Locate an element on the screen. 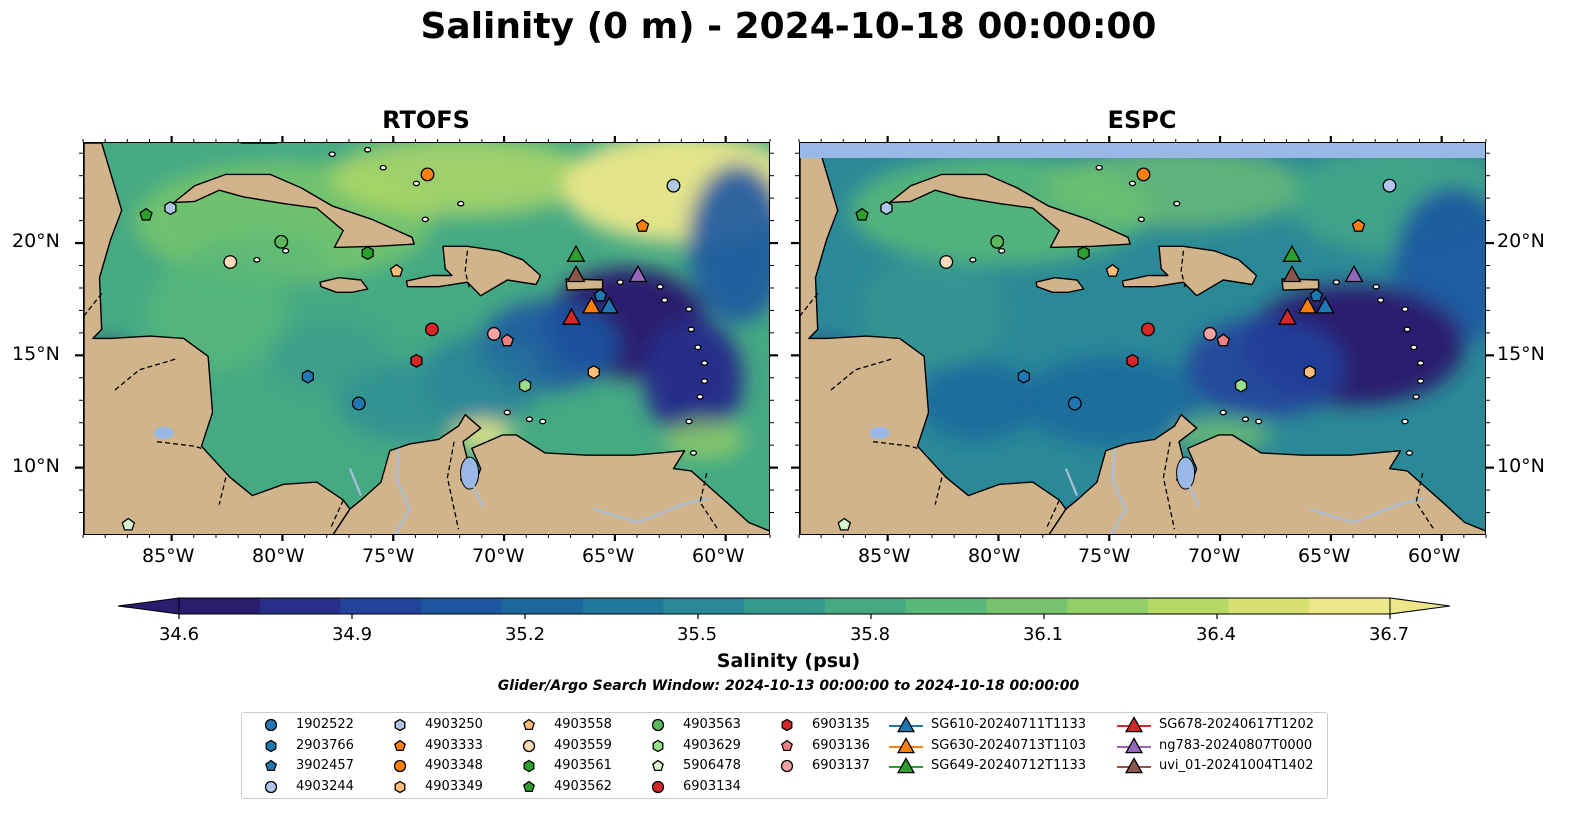 The image size is (1577, 827). observation-marker-SG630-20240713T1103 is located at coordinates (1307, 305).